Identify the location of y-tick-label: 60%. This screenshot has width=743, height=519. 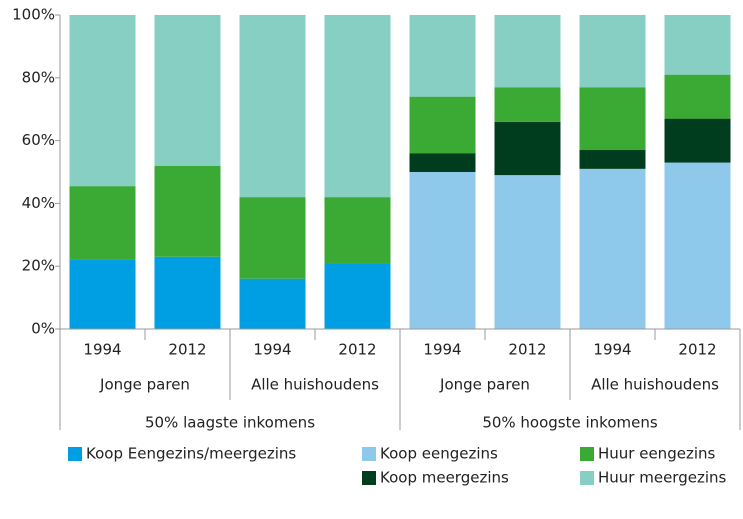
(38, 140).